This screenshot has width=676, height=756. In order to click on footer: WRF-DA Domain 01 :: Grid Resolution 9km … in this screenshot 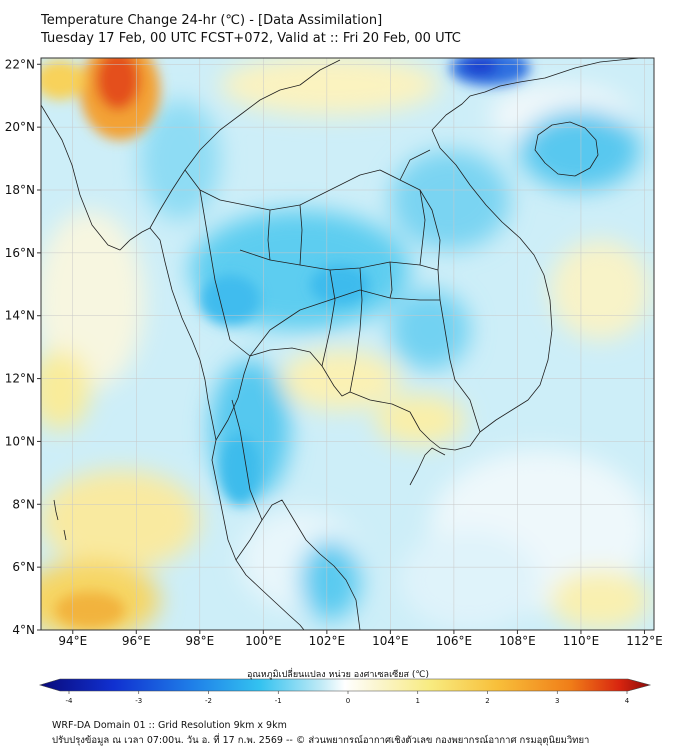, I will do `click(320, 733)`.